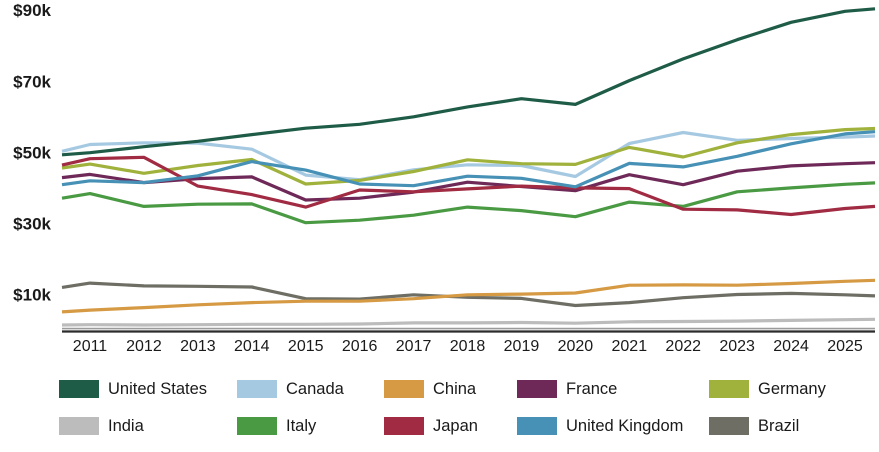  Describe the element at coordinates (90, 346) in the screenshot. I see `x-axis-tick-label-2011: 2011` at that location.